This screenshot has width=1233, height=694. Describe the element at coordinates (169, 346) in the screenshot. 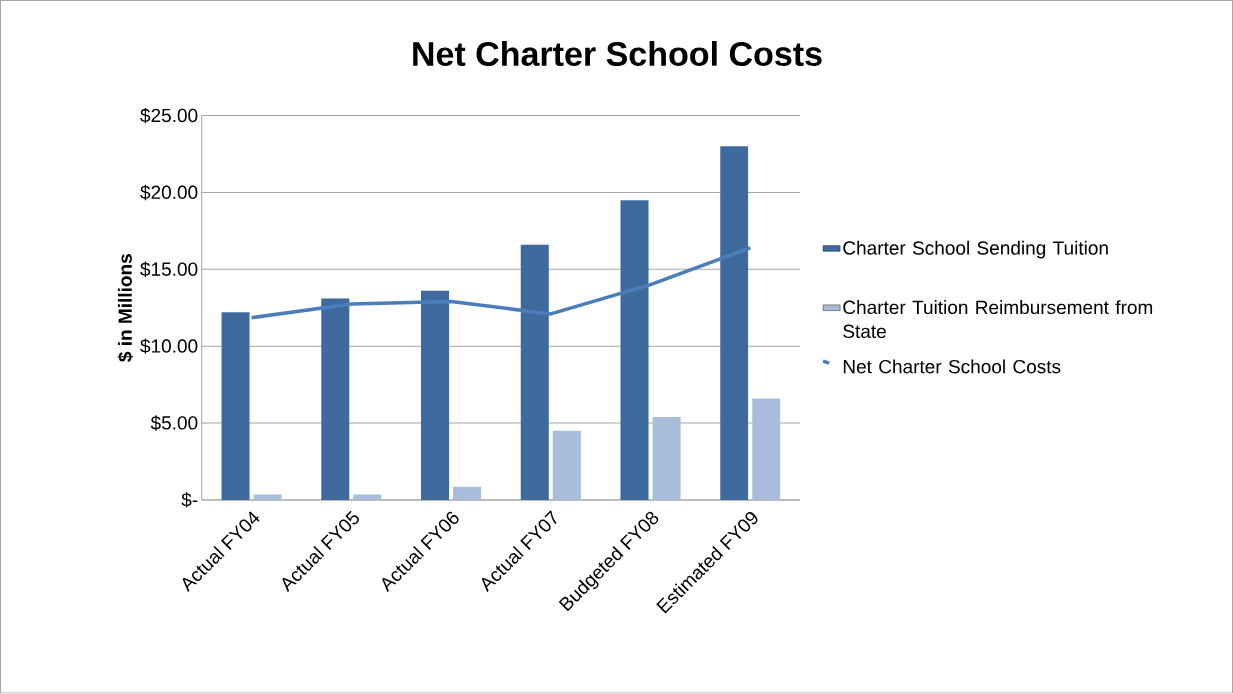

I see `y-tick-label: $10.00` at that location.